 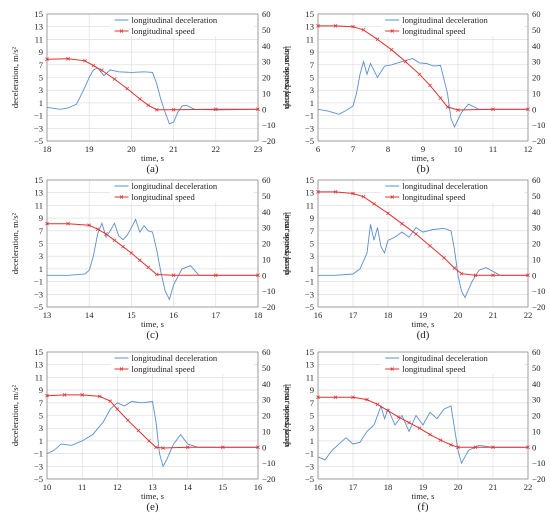 I want to click on x-tick-label: 17, so click(x=353, y=315).